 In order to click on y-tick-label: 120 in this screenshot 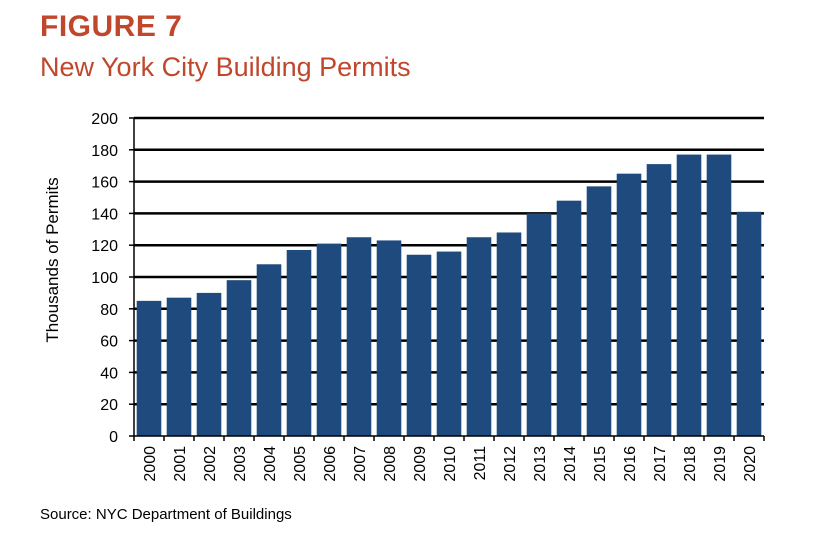, I will do `click(104, 246)`.